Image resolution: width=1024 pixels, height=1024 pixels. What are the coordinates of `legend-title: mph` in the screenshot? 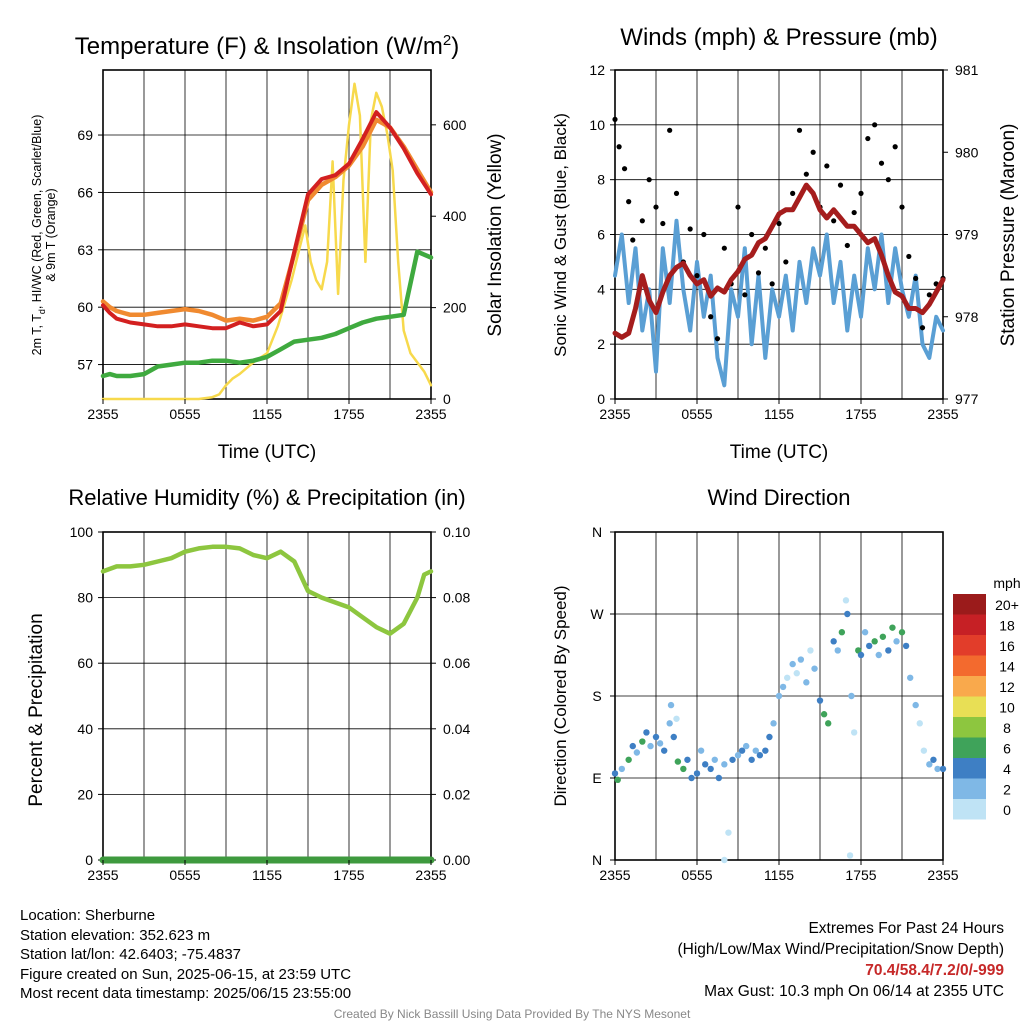 It's located at (1006, 583).